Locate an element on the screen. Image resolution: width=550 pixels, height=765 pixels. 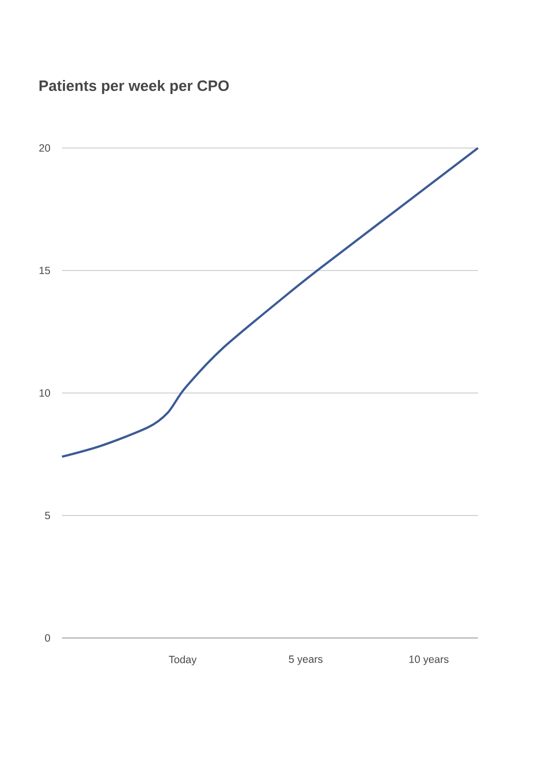
x-tick-label: 5 years is located at coordinates (305, 660).